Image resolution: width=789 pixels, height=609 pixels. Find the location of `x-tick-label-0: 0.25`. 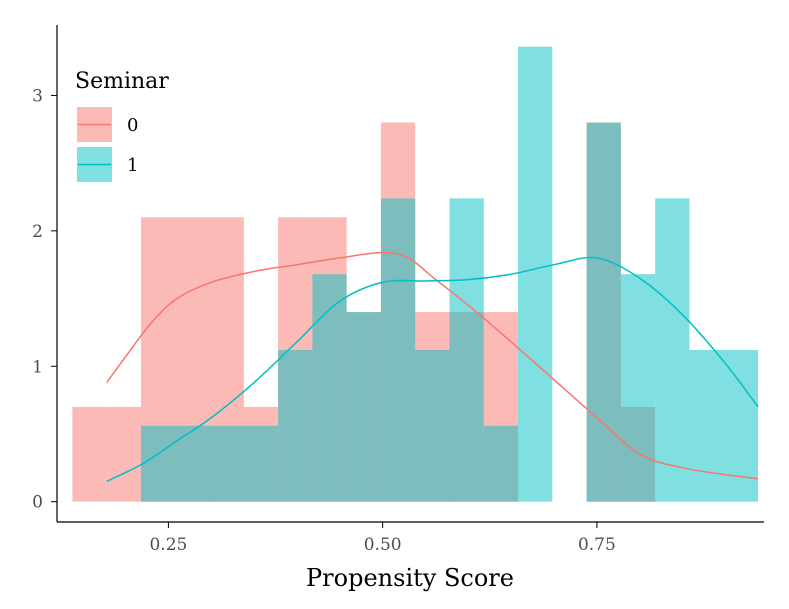

x-tick-label-0: 0.25 is located at coordinates (168, 545).